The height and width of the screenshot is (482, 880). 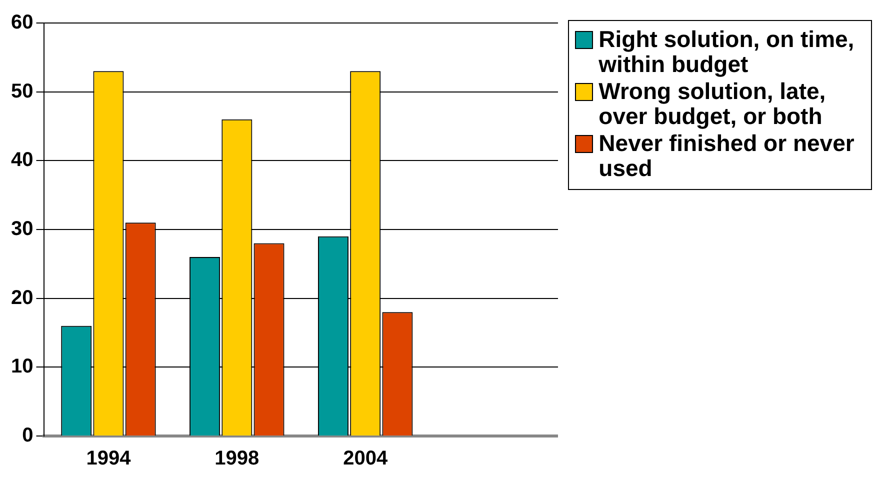 What do you see at coordinates (727, 51) in the screenshot?
I see `legend-label: Right solution, on time, within budget` at bounding box center [727, 51].